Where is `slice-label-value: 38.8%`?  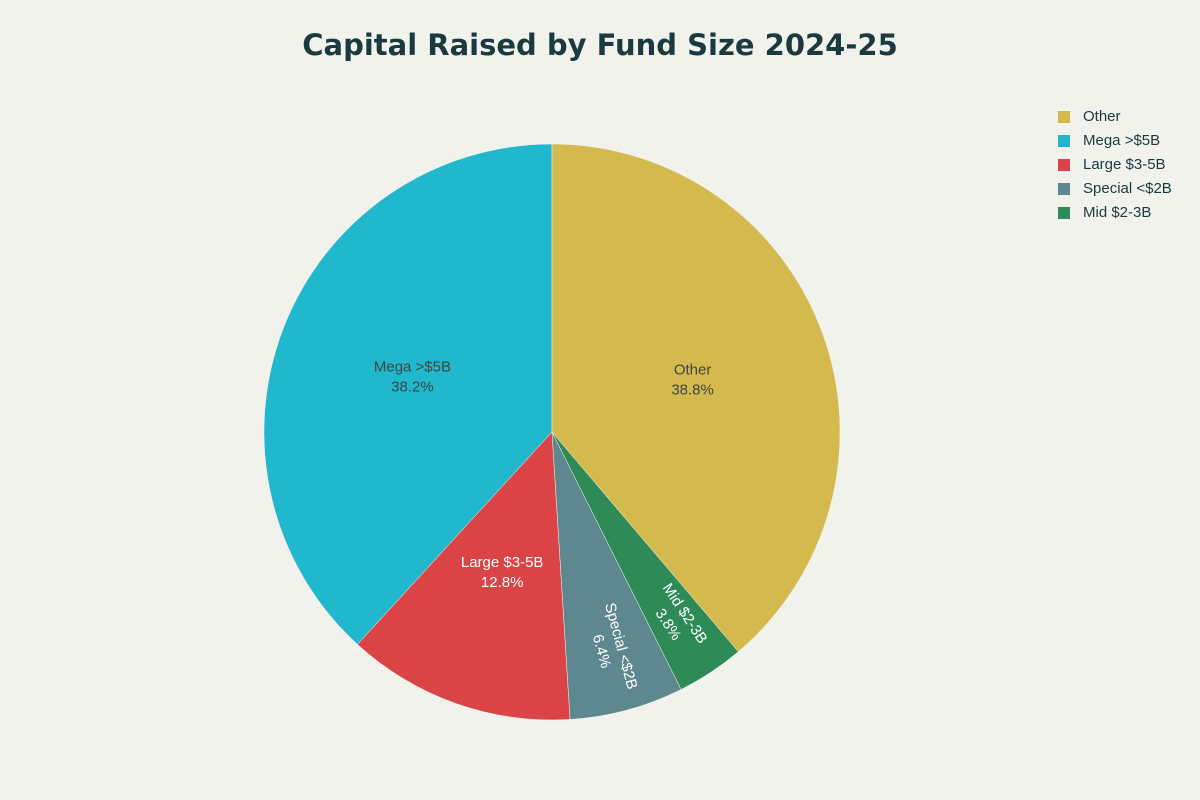 slice-label-value: 38.8% is located at coordinates (692, 389).